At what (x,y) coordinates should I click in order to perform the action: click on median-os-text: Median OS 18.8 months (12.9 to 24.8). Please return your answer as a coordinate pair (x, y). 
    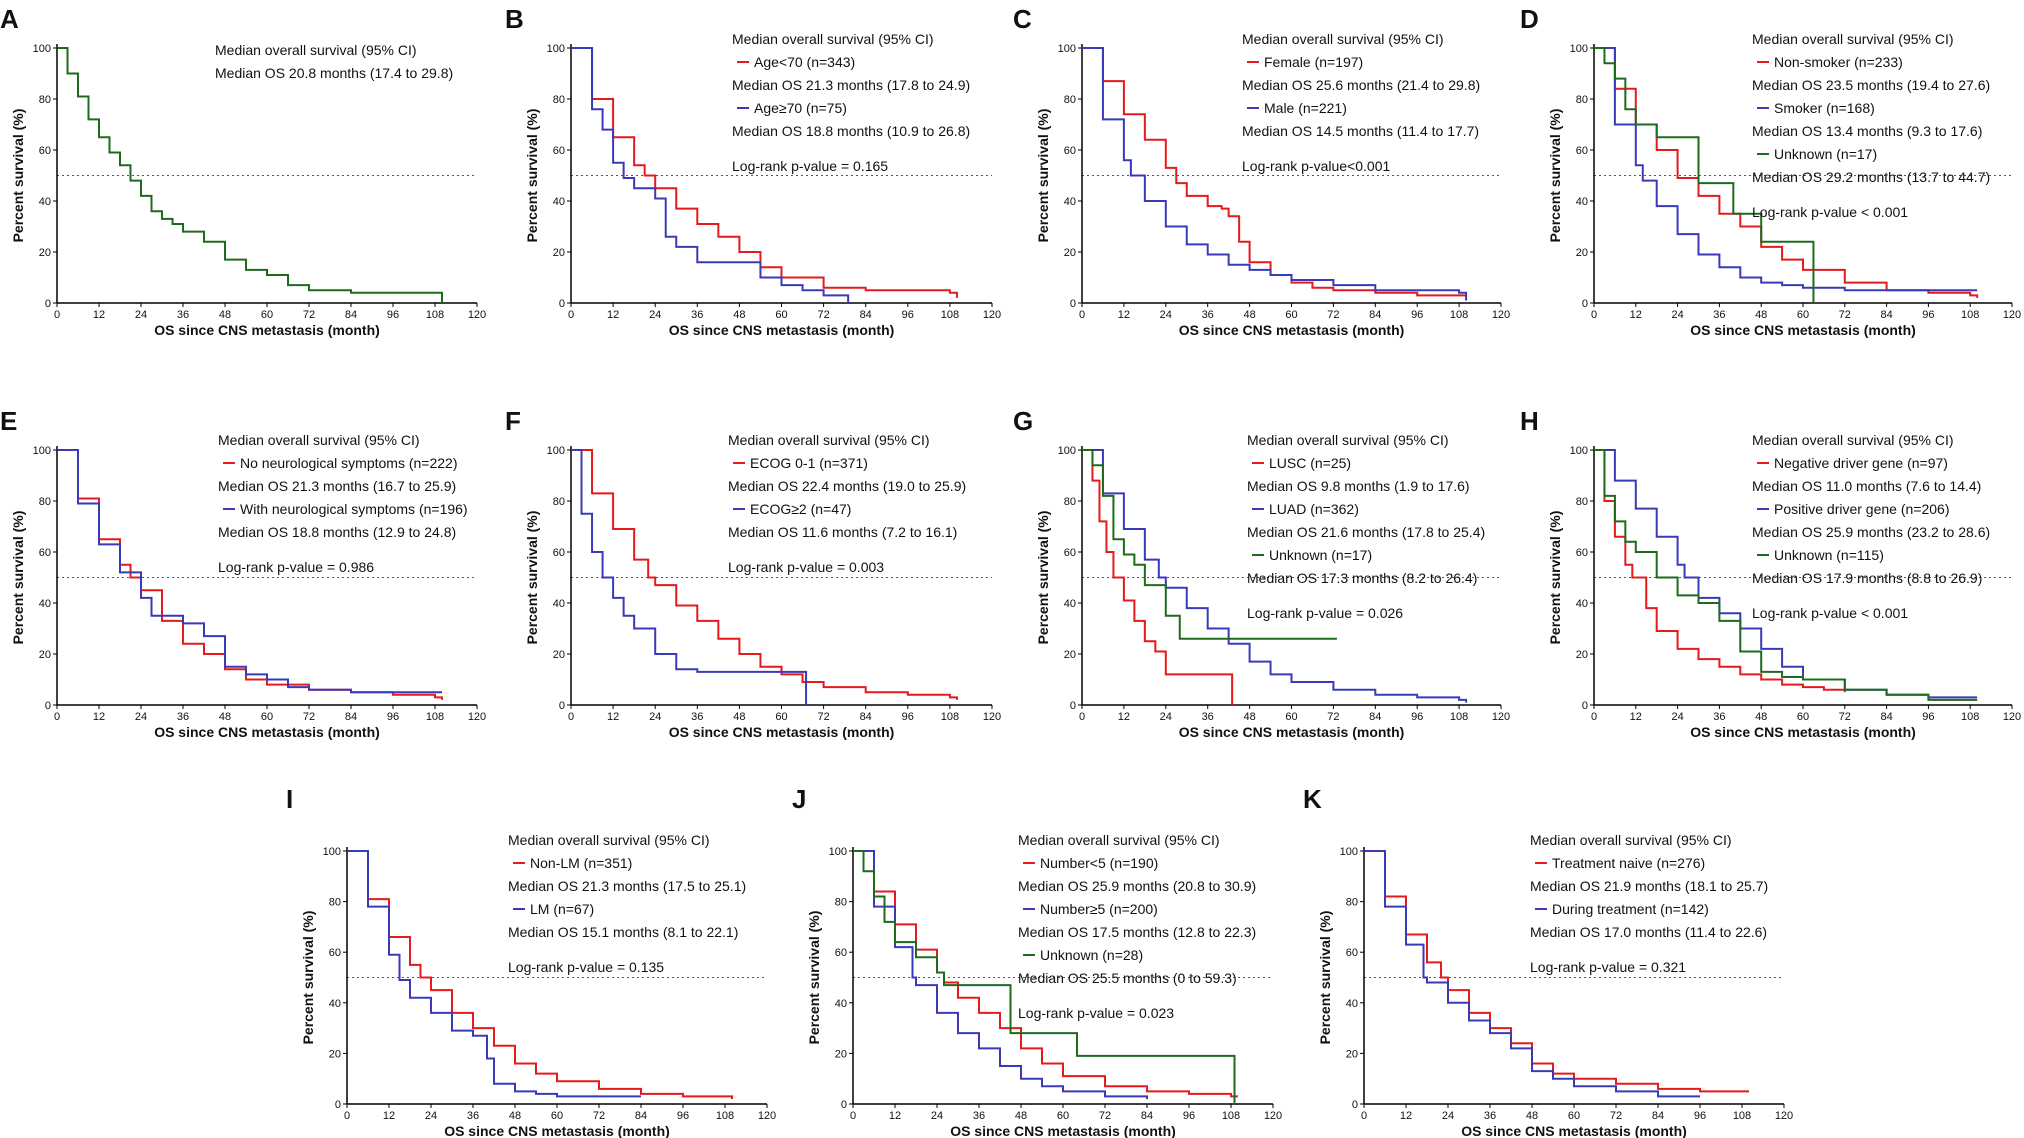
    Looking at the image, I should click on (337, 532).